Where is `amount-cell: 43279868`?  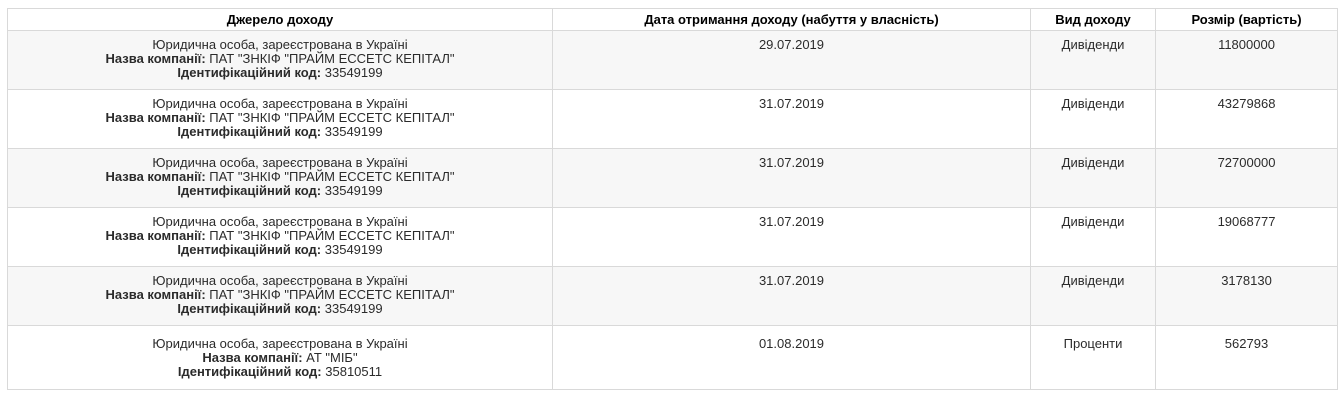 amount-cell: 43279868 is located at coordinates (1246, 119).